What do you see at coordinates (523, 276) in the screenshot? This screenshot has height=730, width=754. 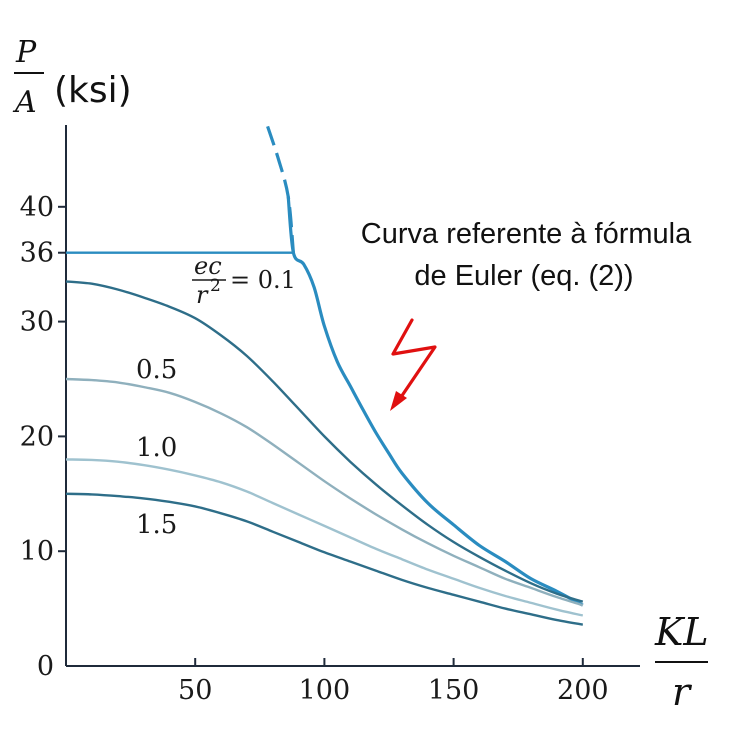 I see `annotation-line-2: de Euler (eq. (2))` at bounding box center [523, 276].